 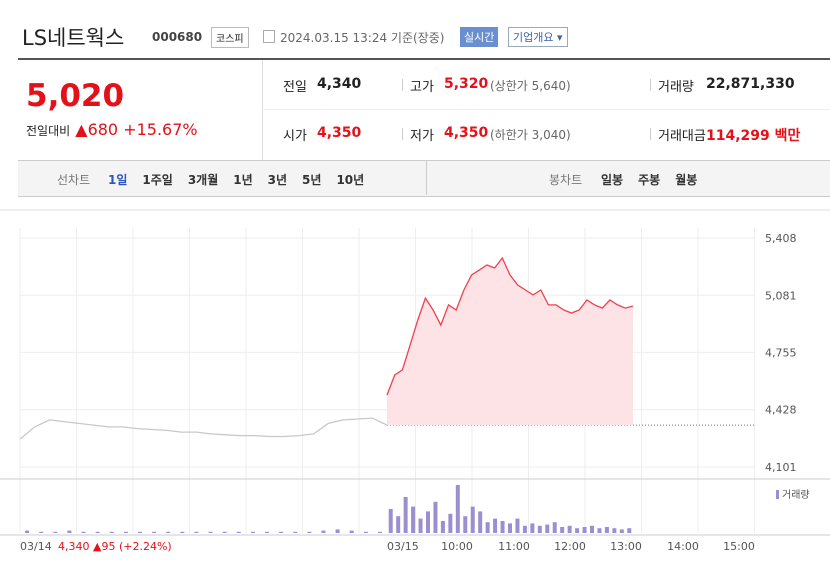 I want to click on x-tick-label: 11:00, so click(x=514, y=546).